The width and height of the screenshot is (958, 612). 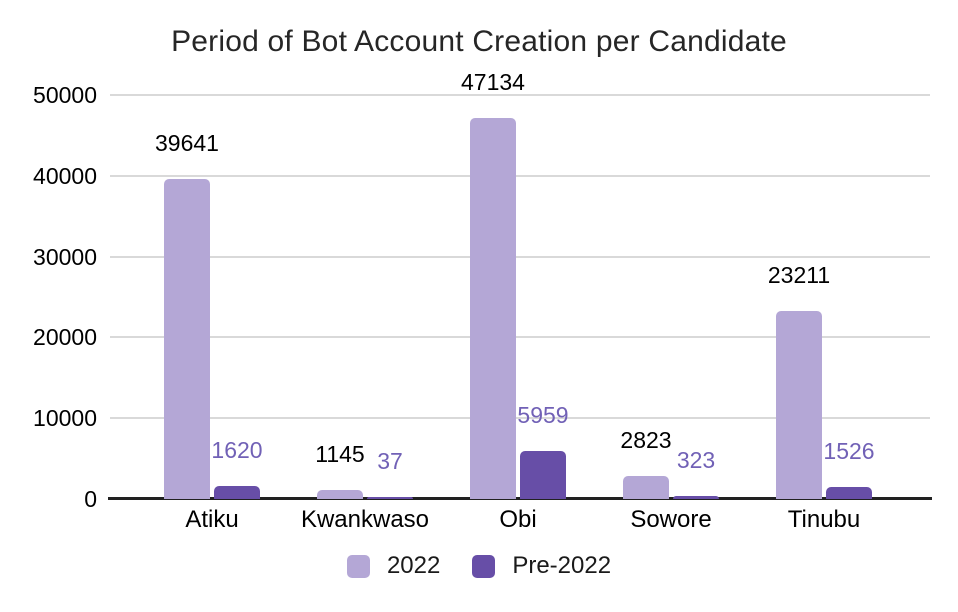 What do you see at coordinates (484, 566) in the screenshot?
I see `legend-swatch-pre-2022` at bounding box center [484, 566].